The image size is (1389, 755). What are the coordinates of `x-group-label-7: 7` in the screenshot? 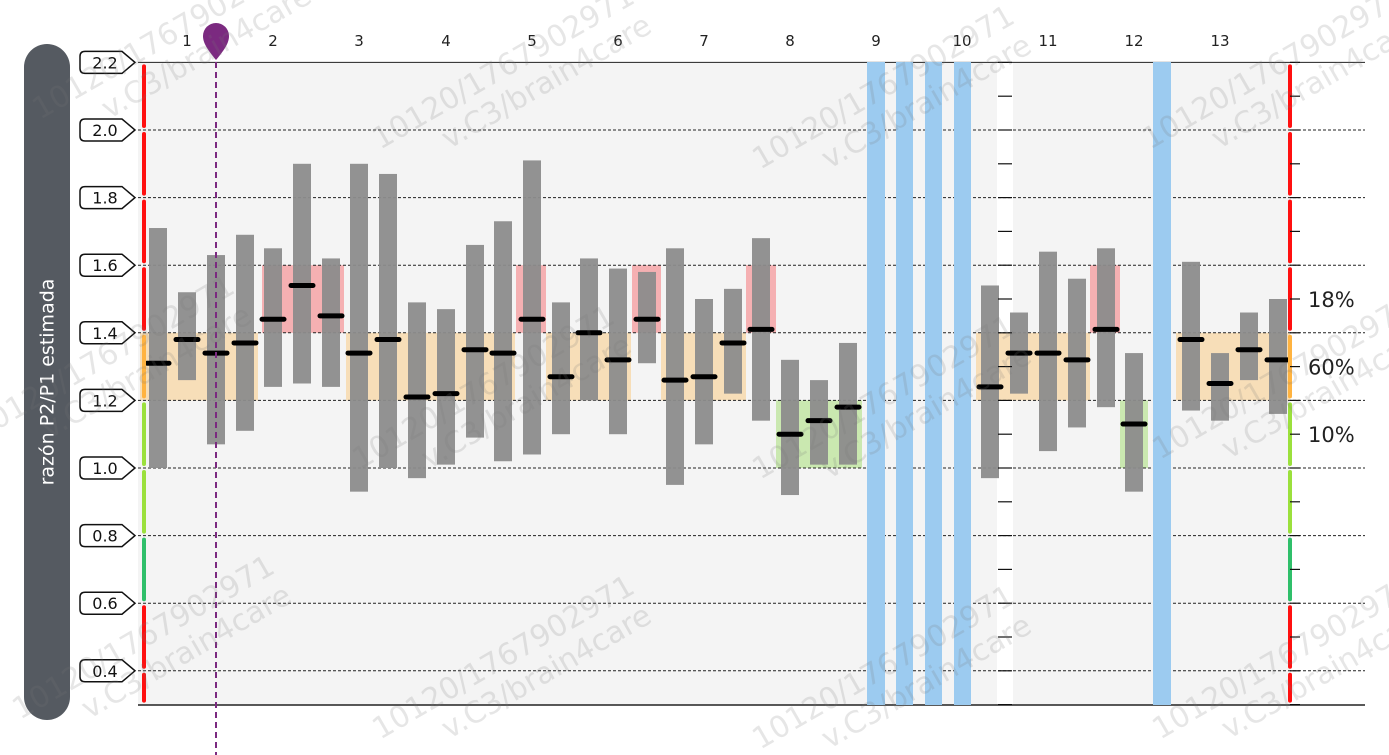 It's located at (704, 41).